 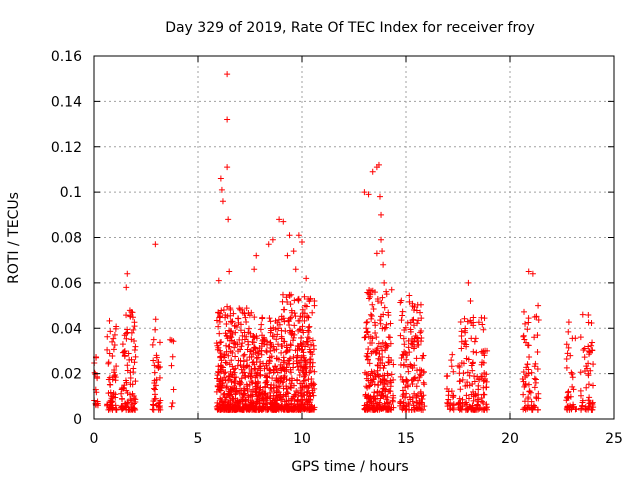 I want to click on y-tick-label: 0.06, so click(x=66, y=284).